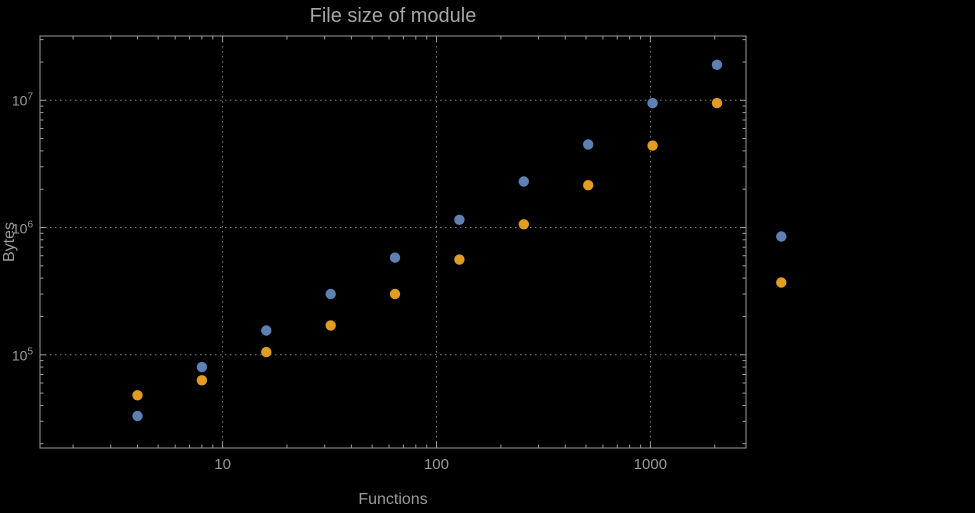  I want to click on x-tick-label-10: 10, so click(222, 464).